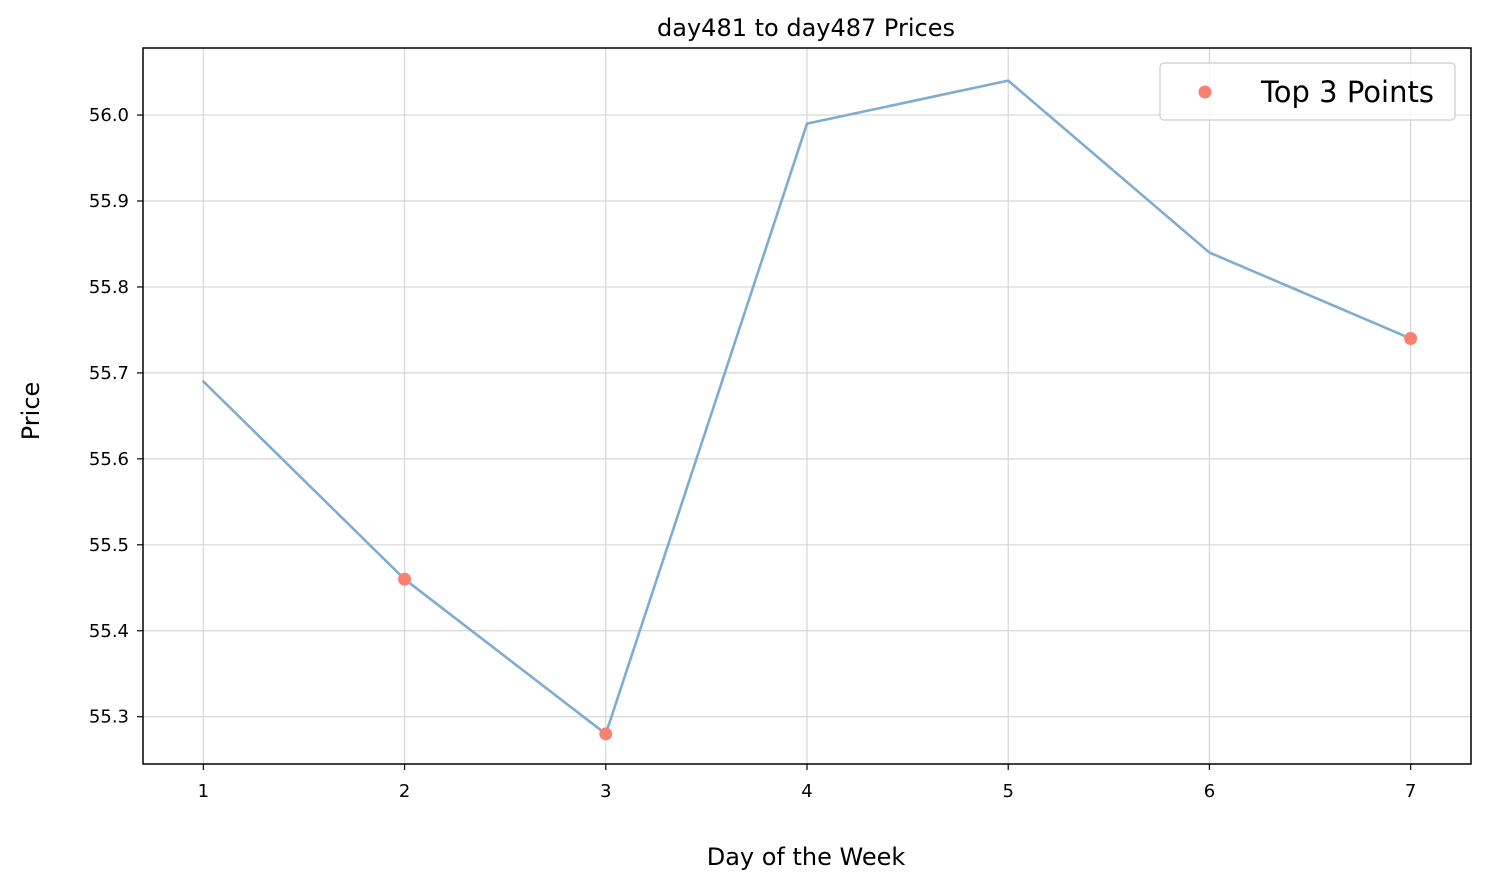  I want to click on x-tick-label: 7, so click(1410, 791).